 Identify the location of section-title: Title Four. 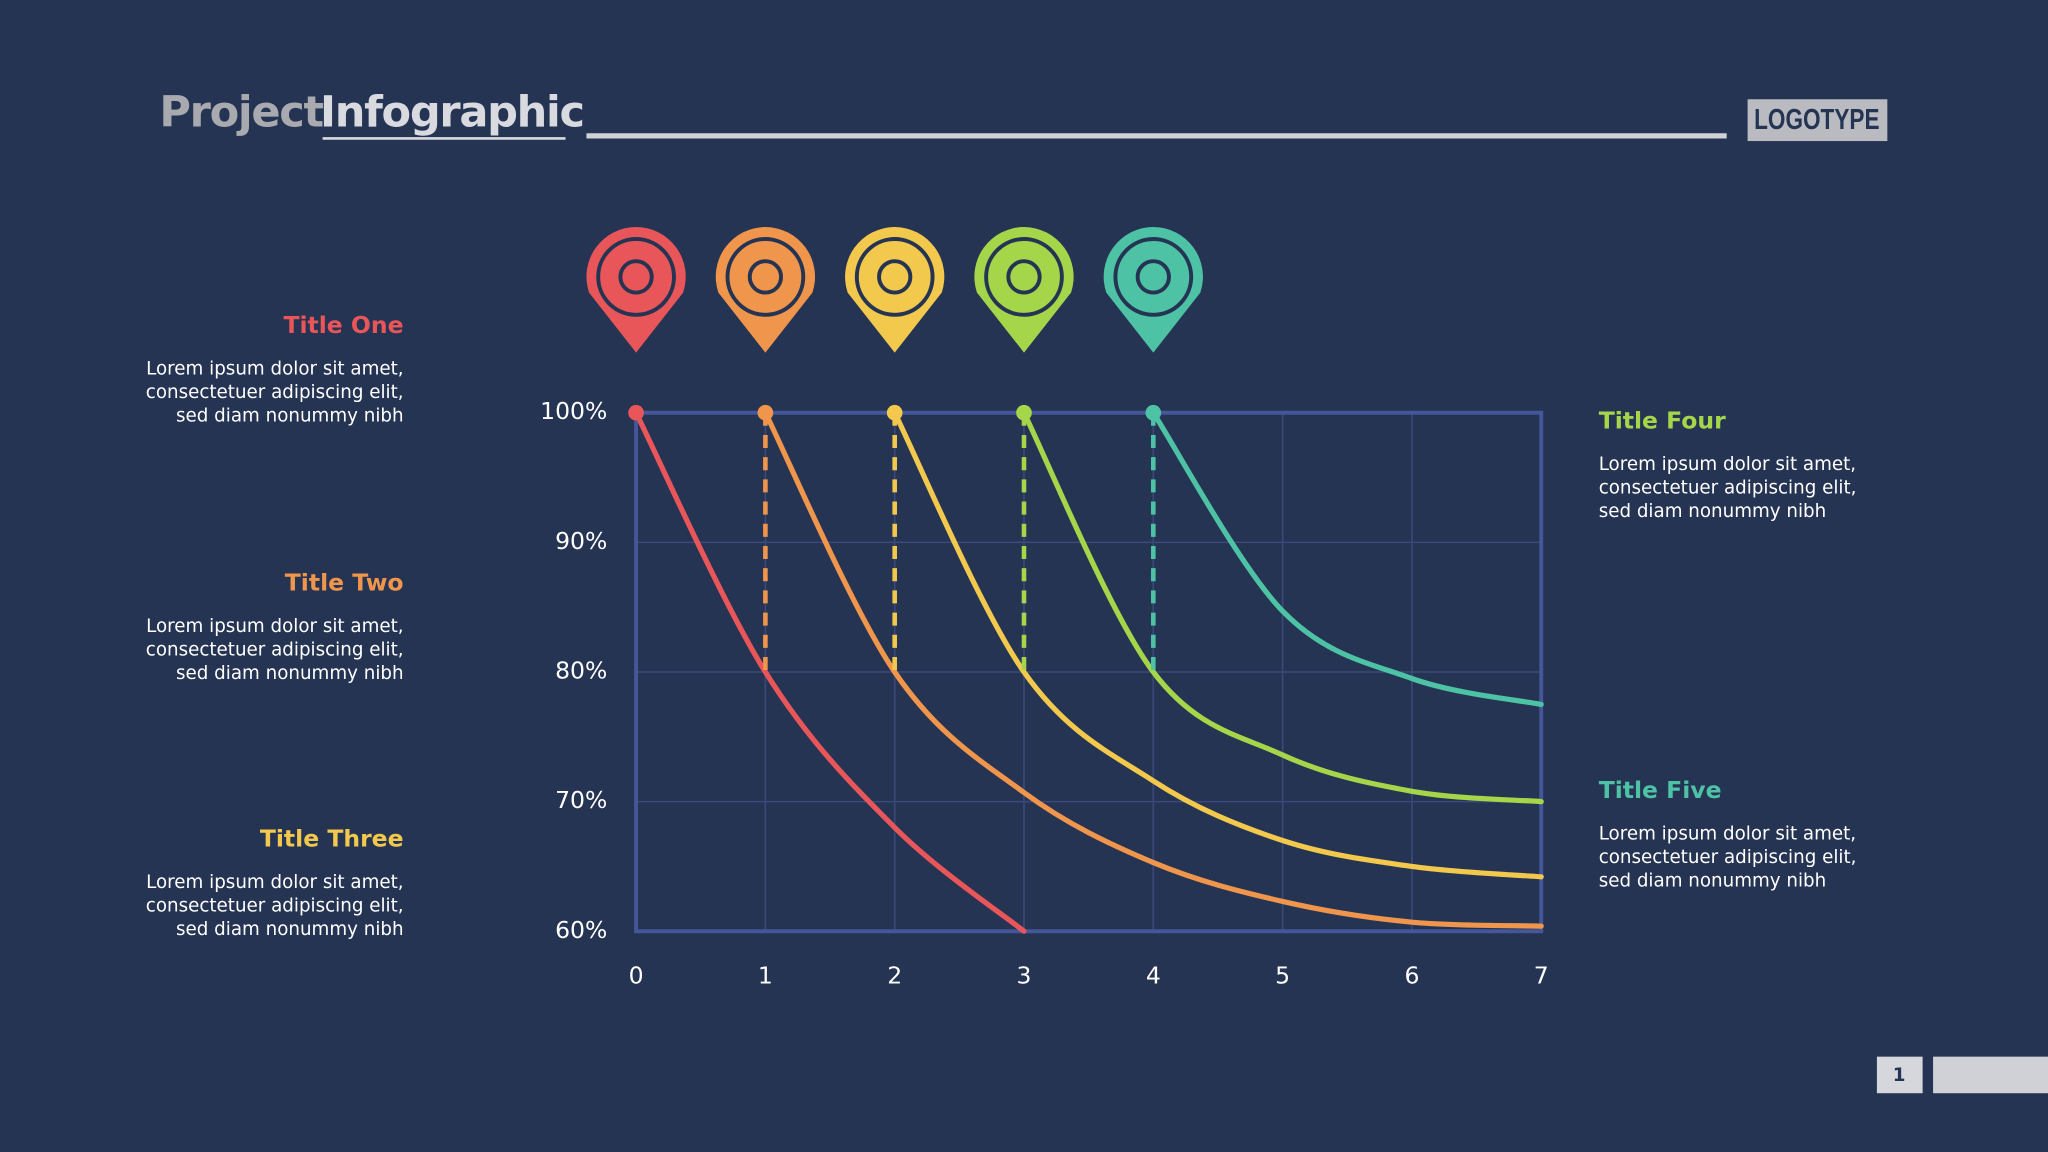
(1662, 420).